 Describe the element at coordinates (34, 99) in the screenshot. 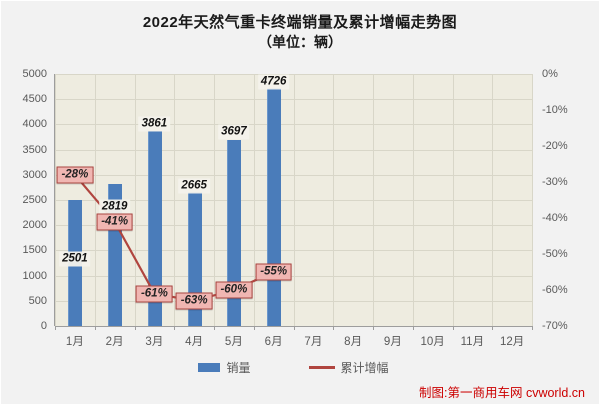

I see `y-tick-label-left: 4500` at that location.